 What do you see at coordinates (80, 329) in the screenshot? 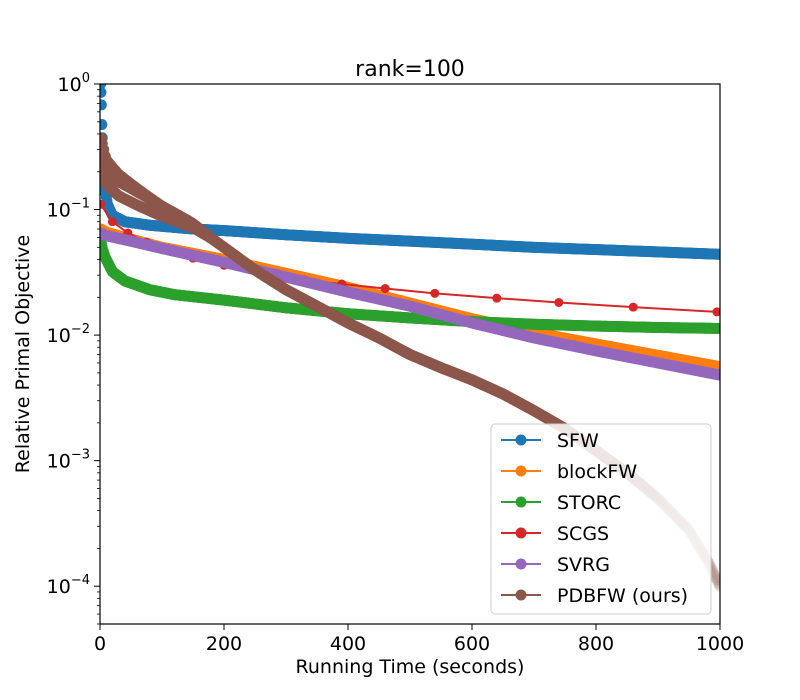
I see `y-tick-exponent: −2` at bounding box center [80, 329].